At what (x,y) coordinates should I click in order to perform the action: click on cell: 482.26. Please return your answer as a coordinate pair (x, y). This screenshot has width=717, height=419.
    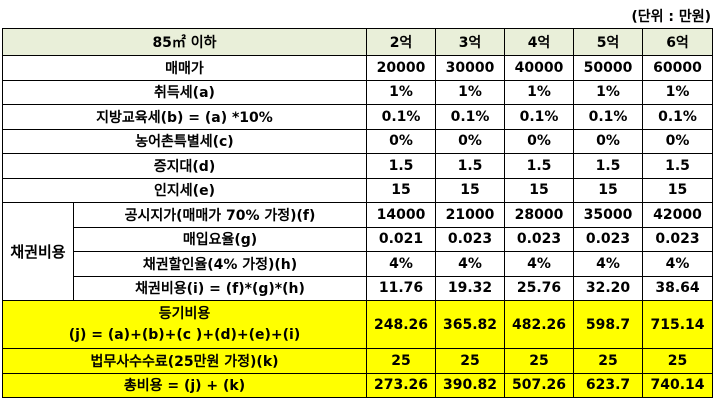
    Looking at the image, I should click on (539, 324).